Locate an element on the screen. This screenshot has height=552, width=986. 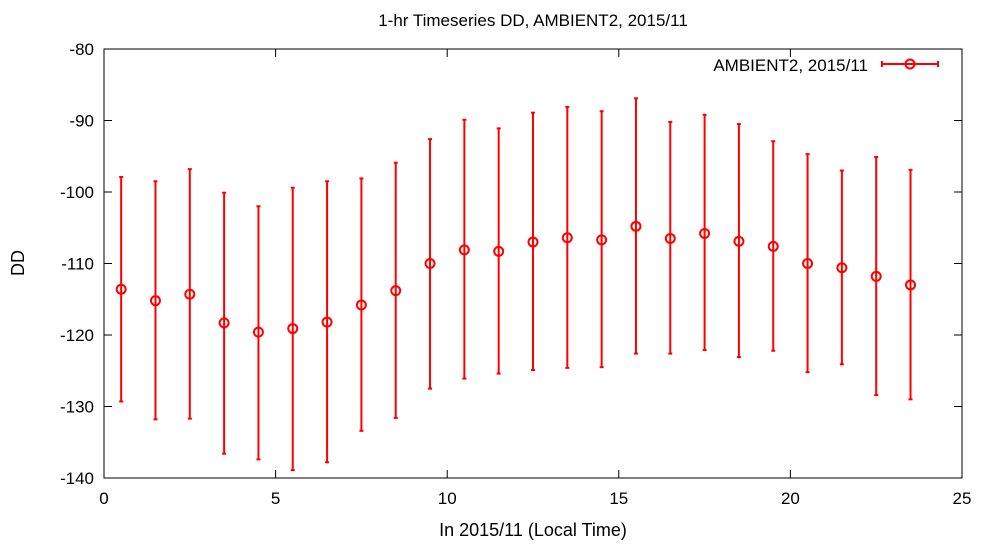
chart-title: 1-hr Timeseries DD, AMBIENT2, 2015/11 is located at coordinates (533, 20).